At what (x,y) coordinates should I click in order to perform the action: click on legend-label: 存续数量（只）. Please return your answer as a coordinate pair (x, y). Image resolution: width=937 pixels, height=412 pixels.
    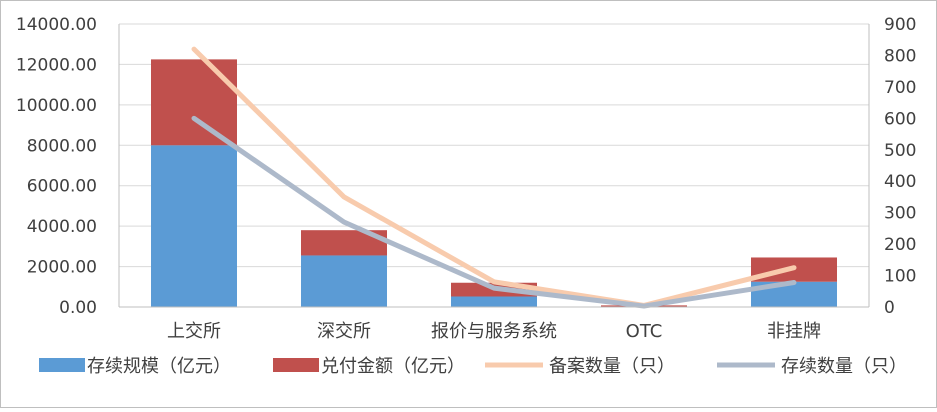
    Looking at the image, I should click on (844, 366).